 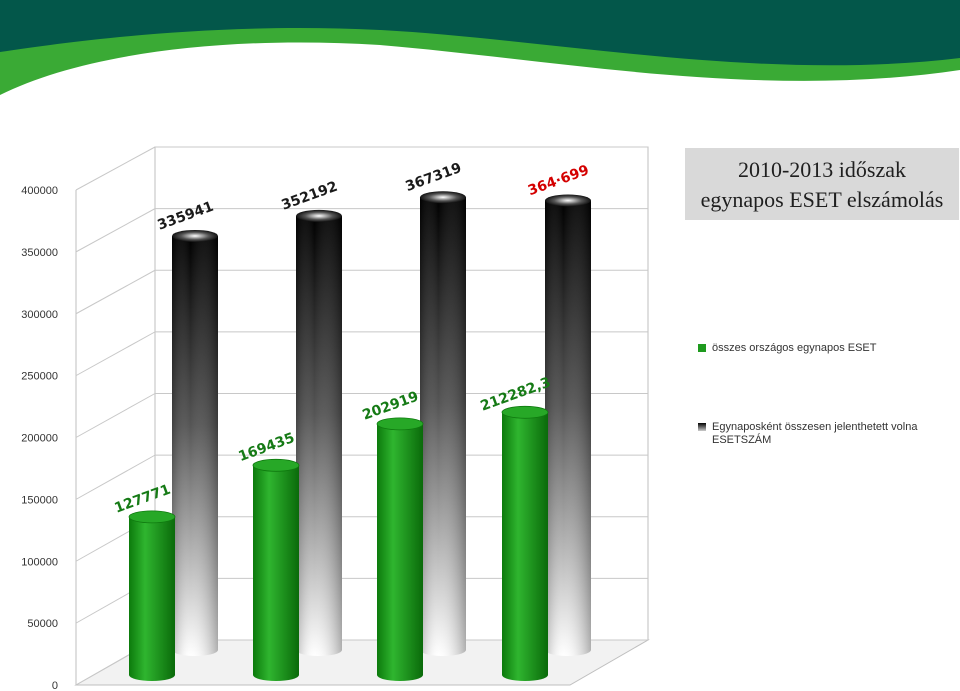 I want to click on data-label-black: 335941, so click(x=185, y=216).